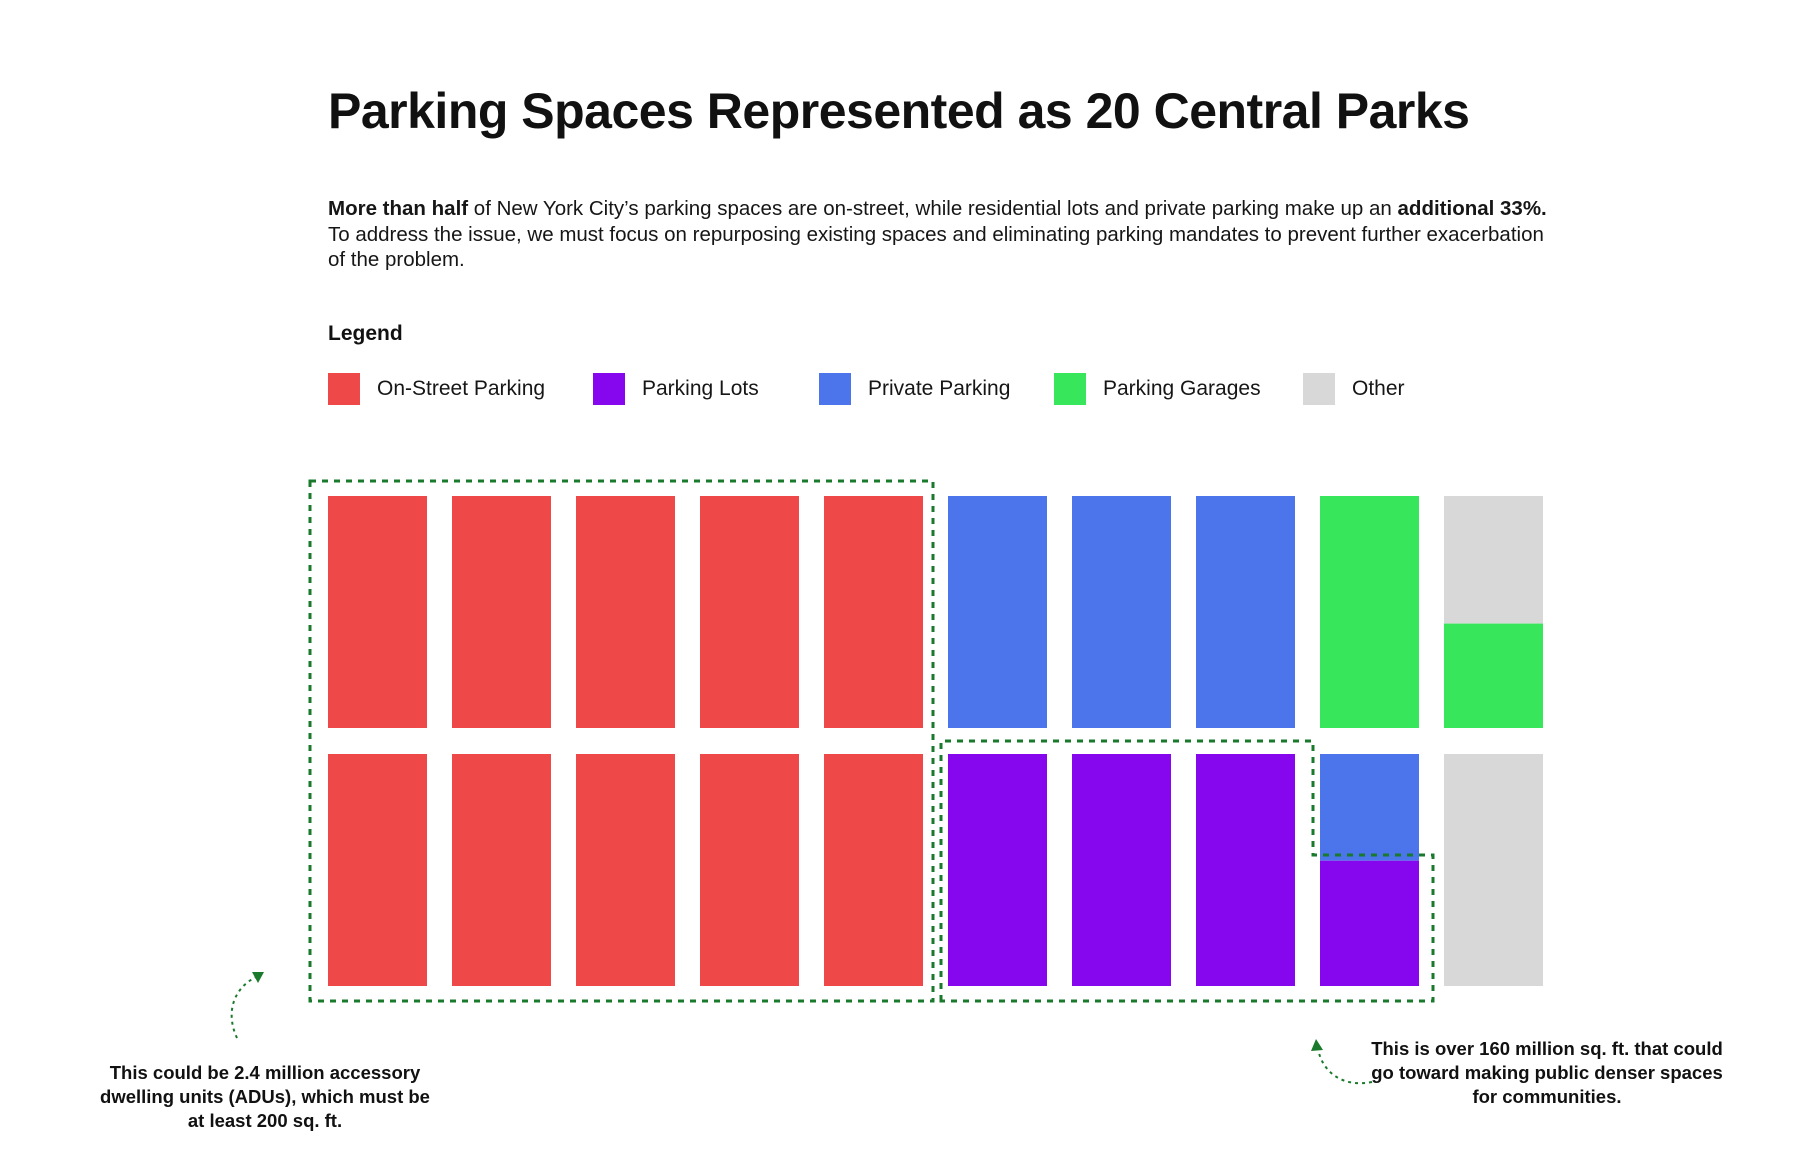 The image size is (1800, 1170). I want to click on waffle-cell-top-2-on-street-parking, so click(501, 612).